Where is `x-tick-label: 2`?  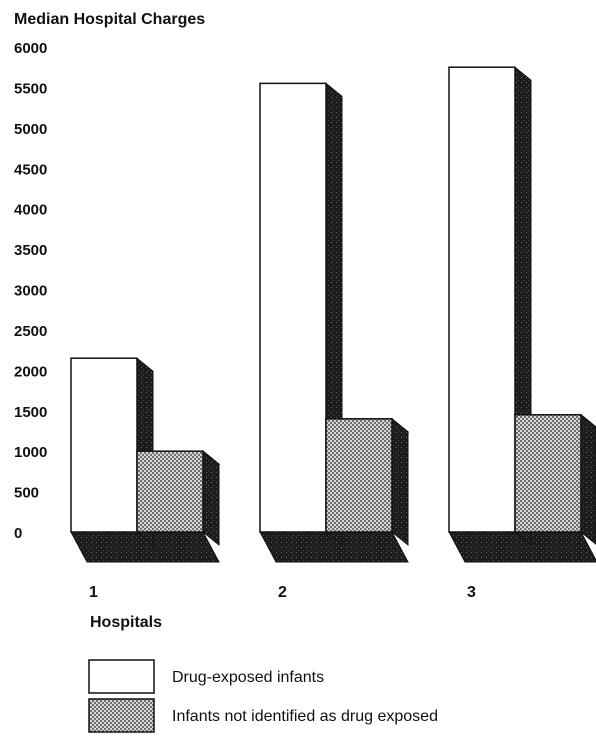 x-tick-label: 2 is located at coordinates (282, 592).